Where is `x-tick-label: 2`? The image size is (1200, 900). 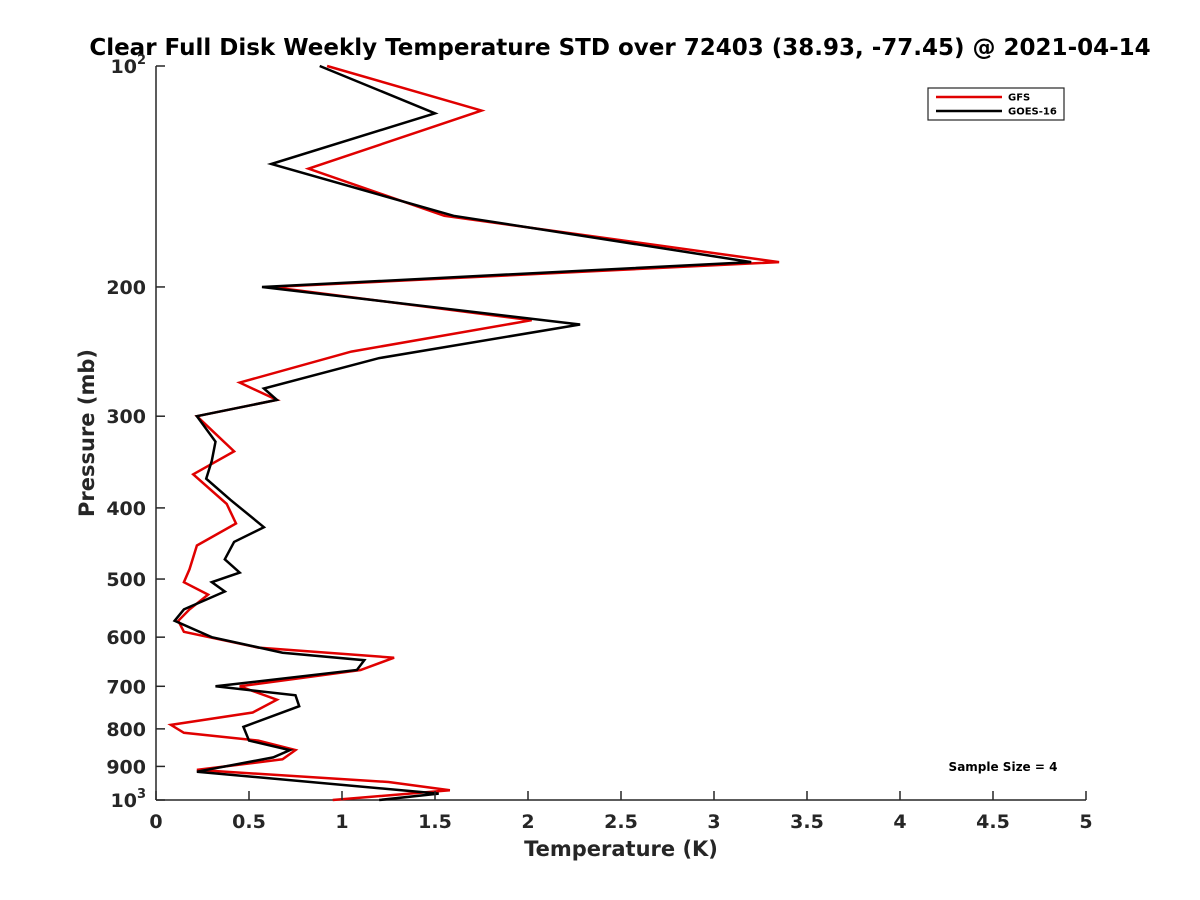 x-tick-label: 2 is located at coordinates (527, 822).